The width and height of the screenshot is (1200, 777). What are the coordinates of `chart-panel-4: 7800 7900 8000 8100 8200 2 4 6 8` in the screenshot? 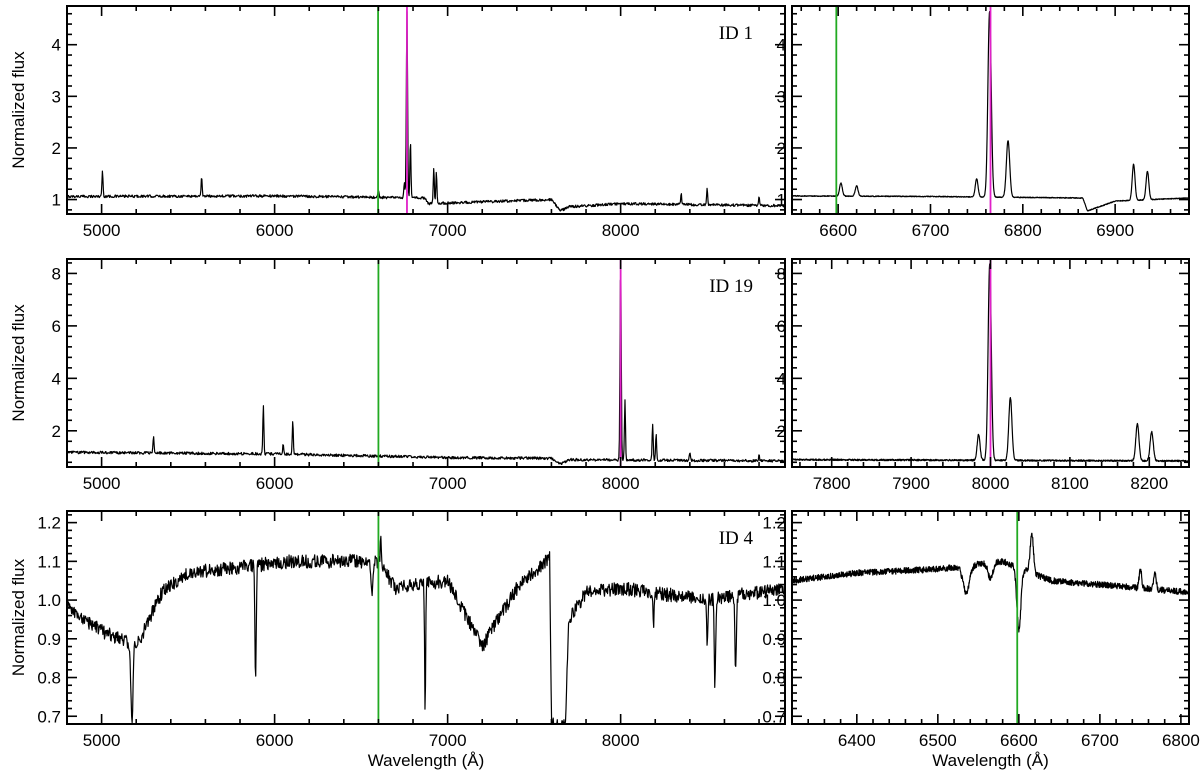 It's located at (983, 375).